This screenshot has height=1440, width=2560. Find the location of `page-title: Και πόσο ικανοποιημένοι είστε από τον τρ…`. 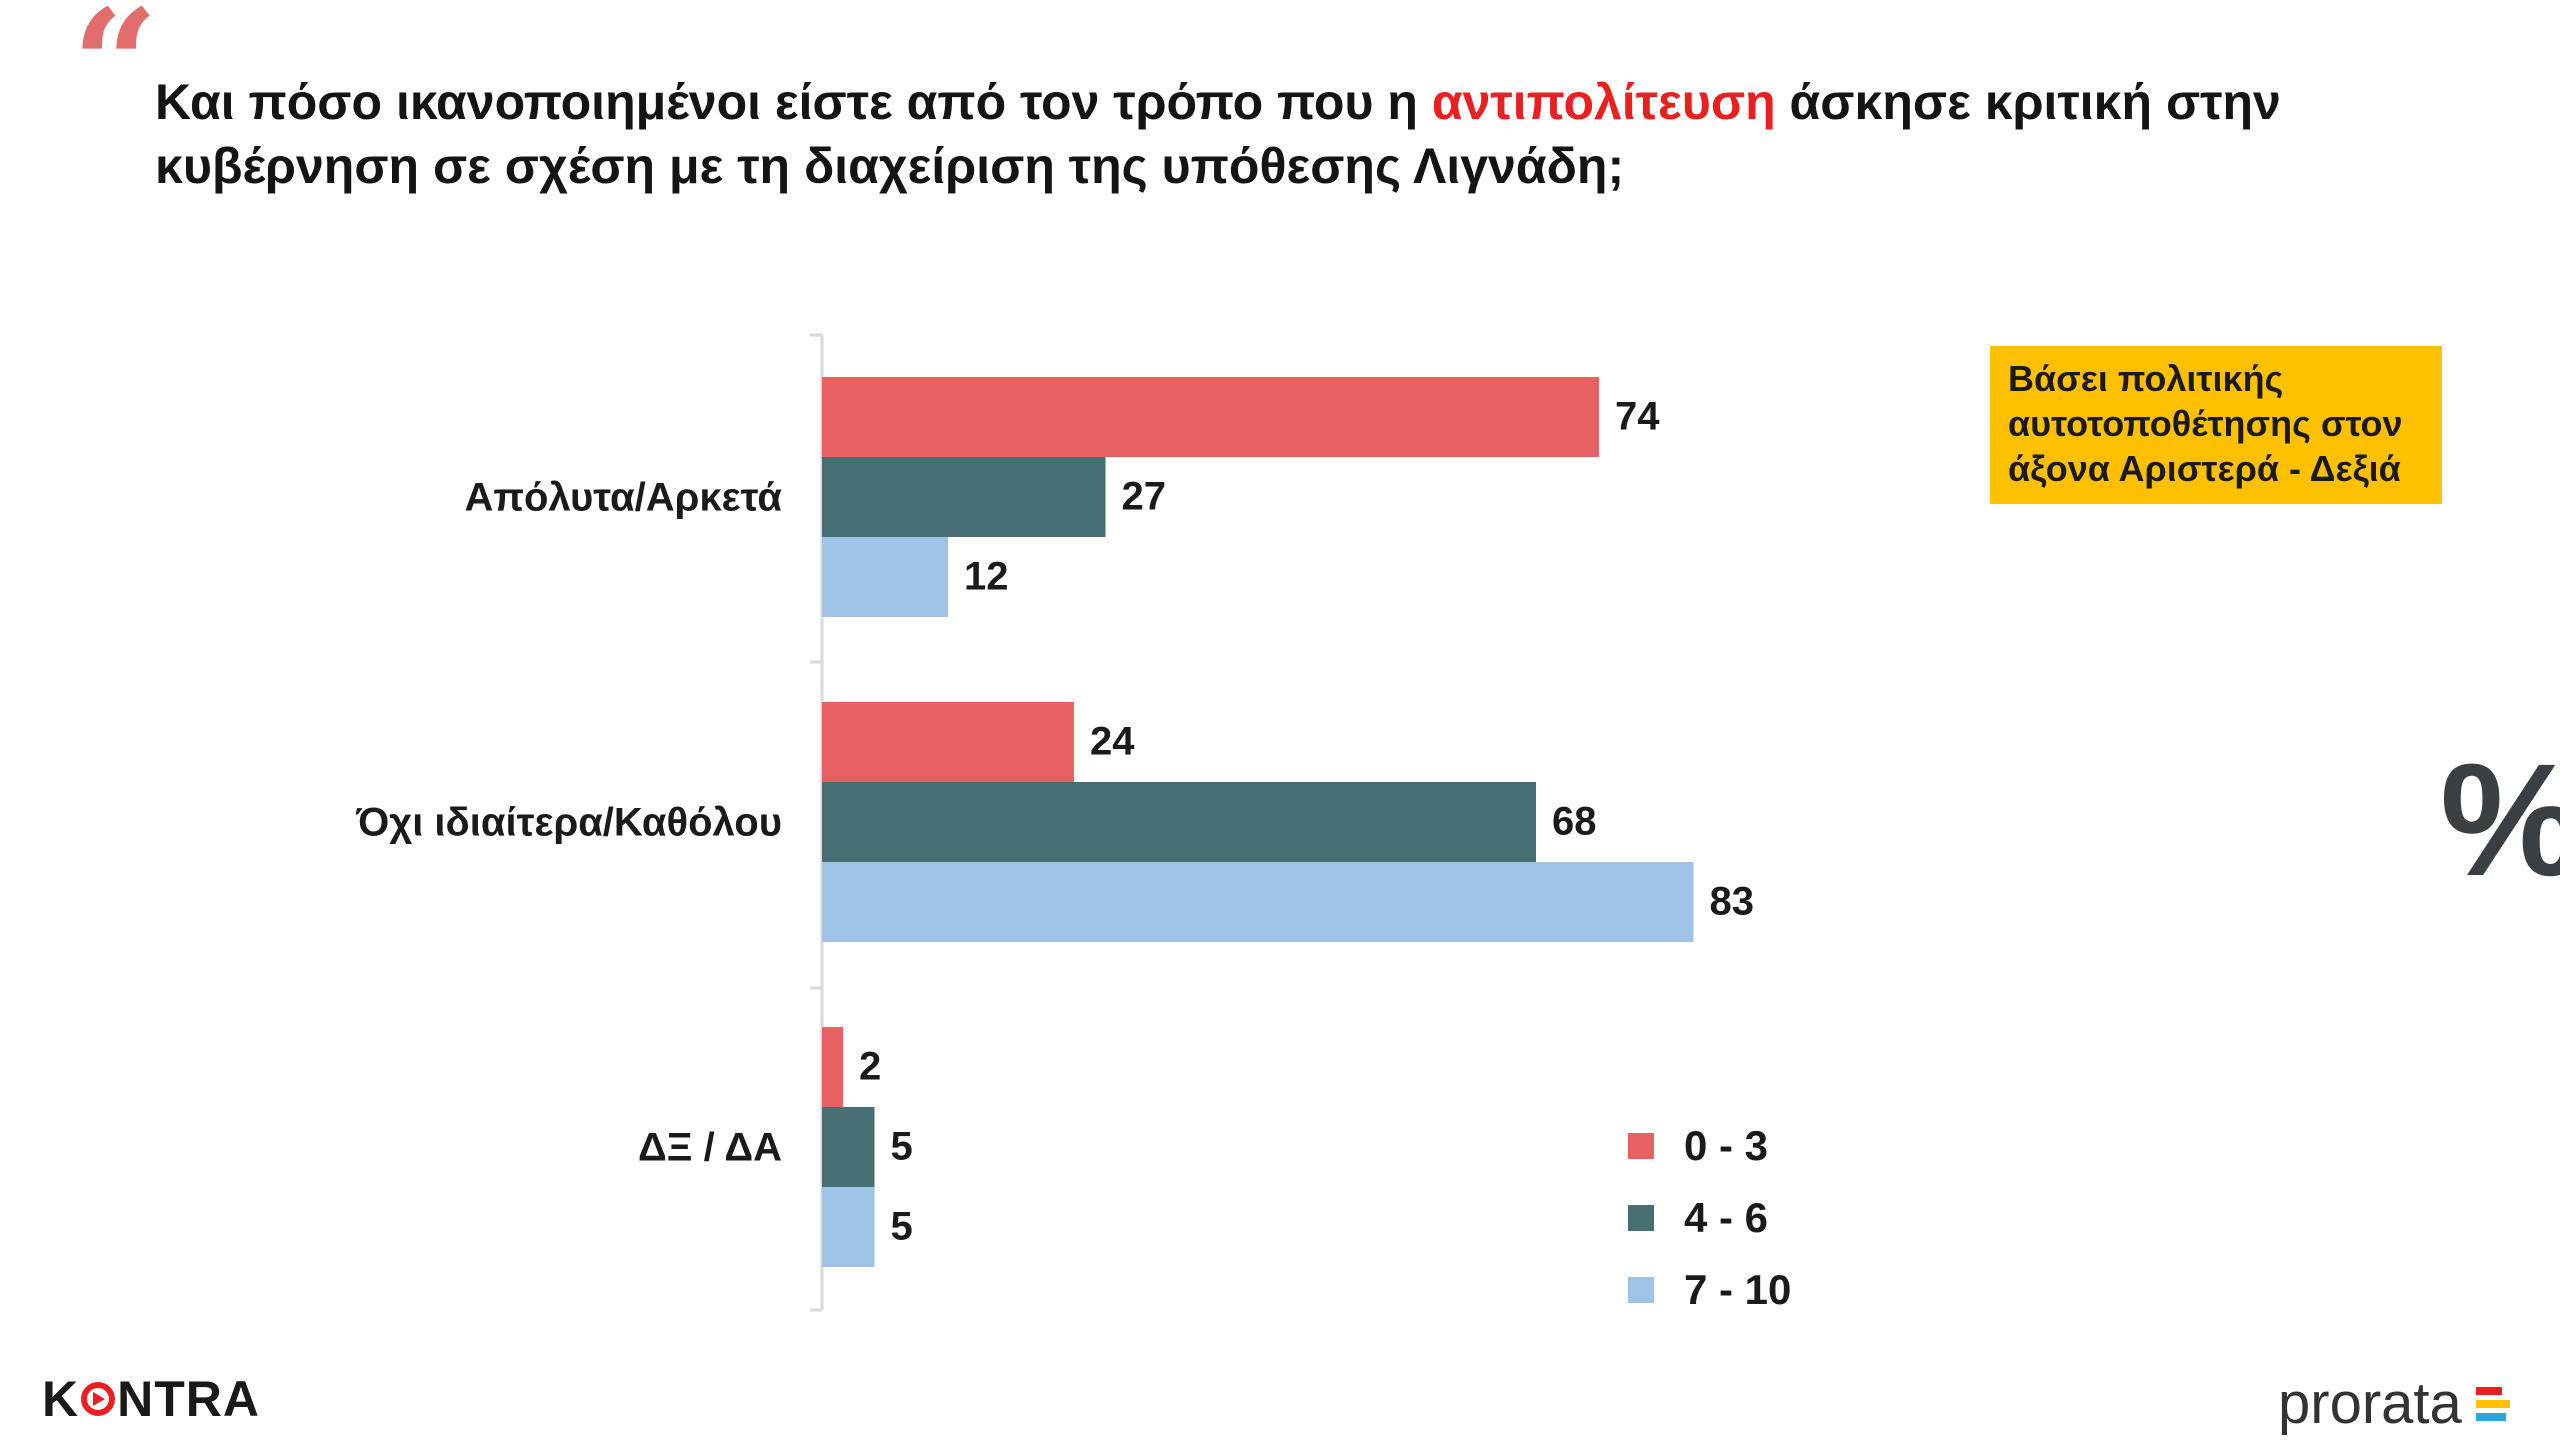

page-title: Και πόσο ικανοποιημένοι είστε από τον τρ… is located at coordinates (1255, 134).